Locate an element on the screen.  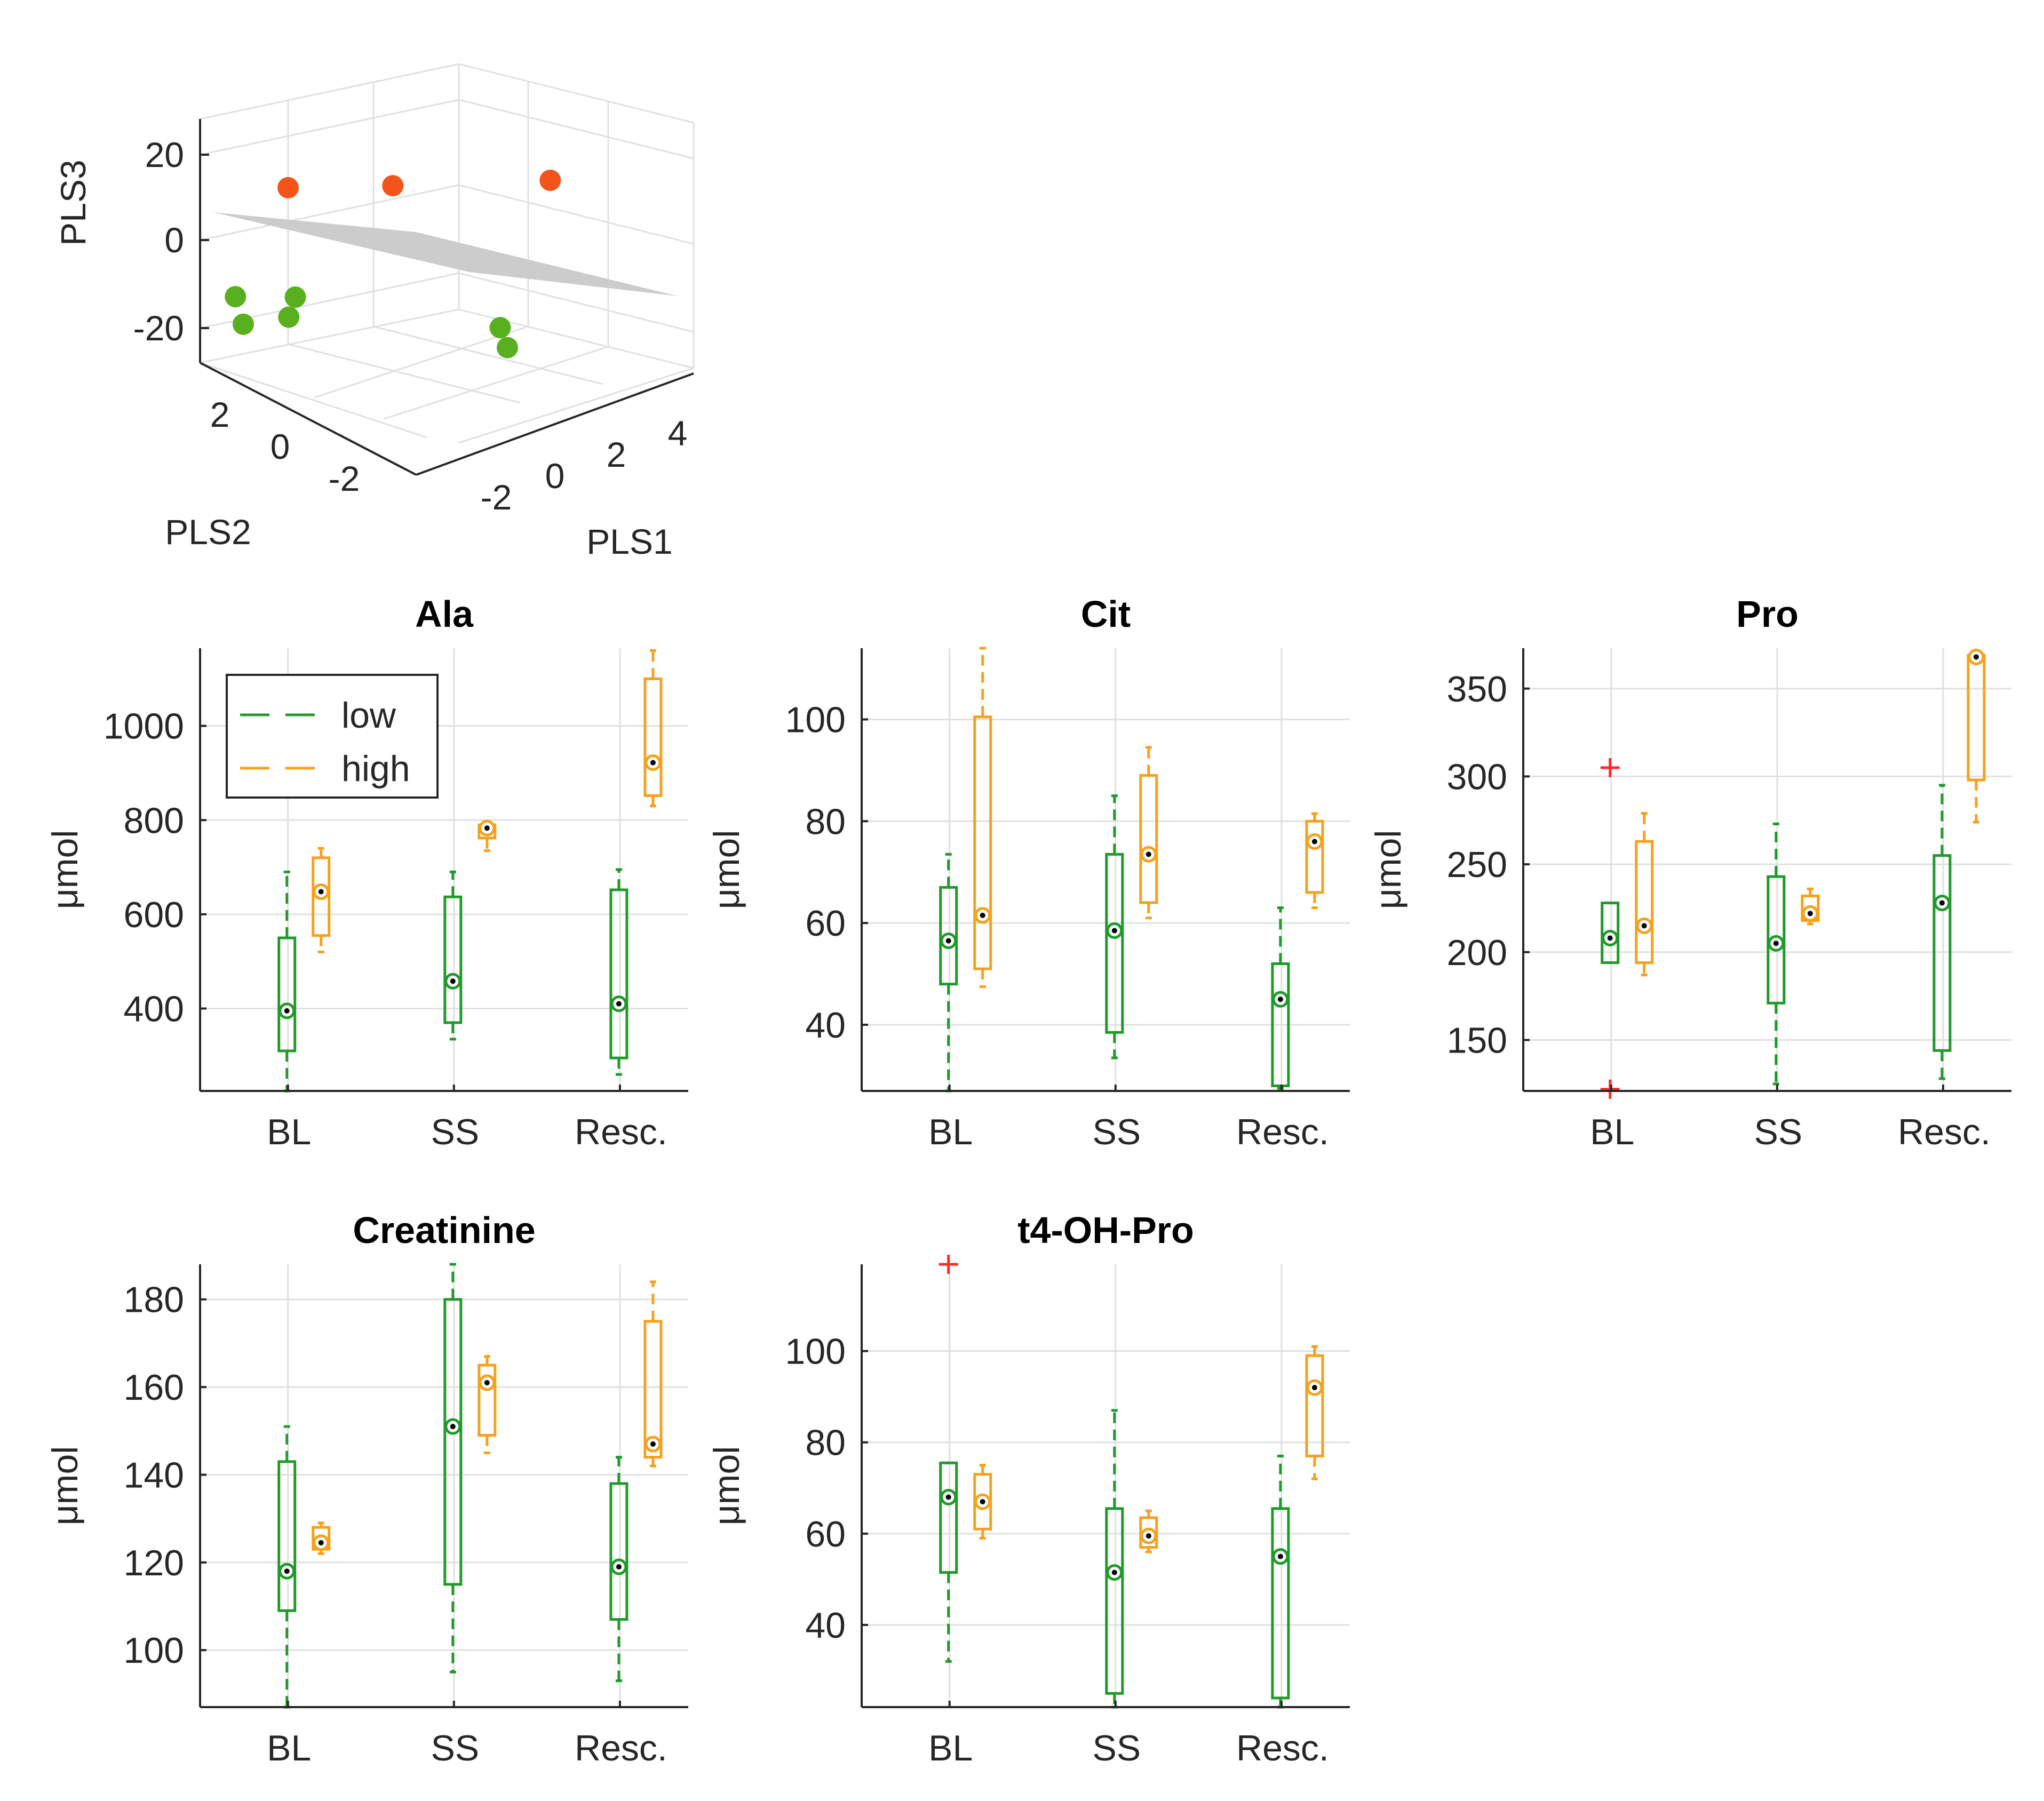
panel-title: Cit is located at coordinates (1106, 614).